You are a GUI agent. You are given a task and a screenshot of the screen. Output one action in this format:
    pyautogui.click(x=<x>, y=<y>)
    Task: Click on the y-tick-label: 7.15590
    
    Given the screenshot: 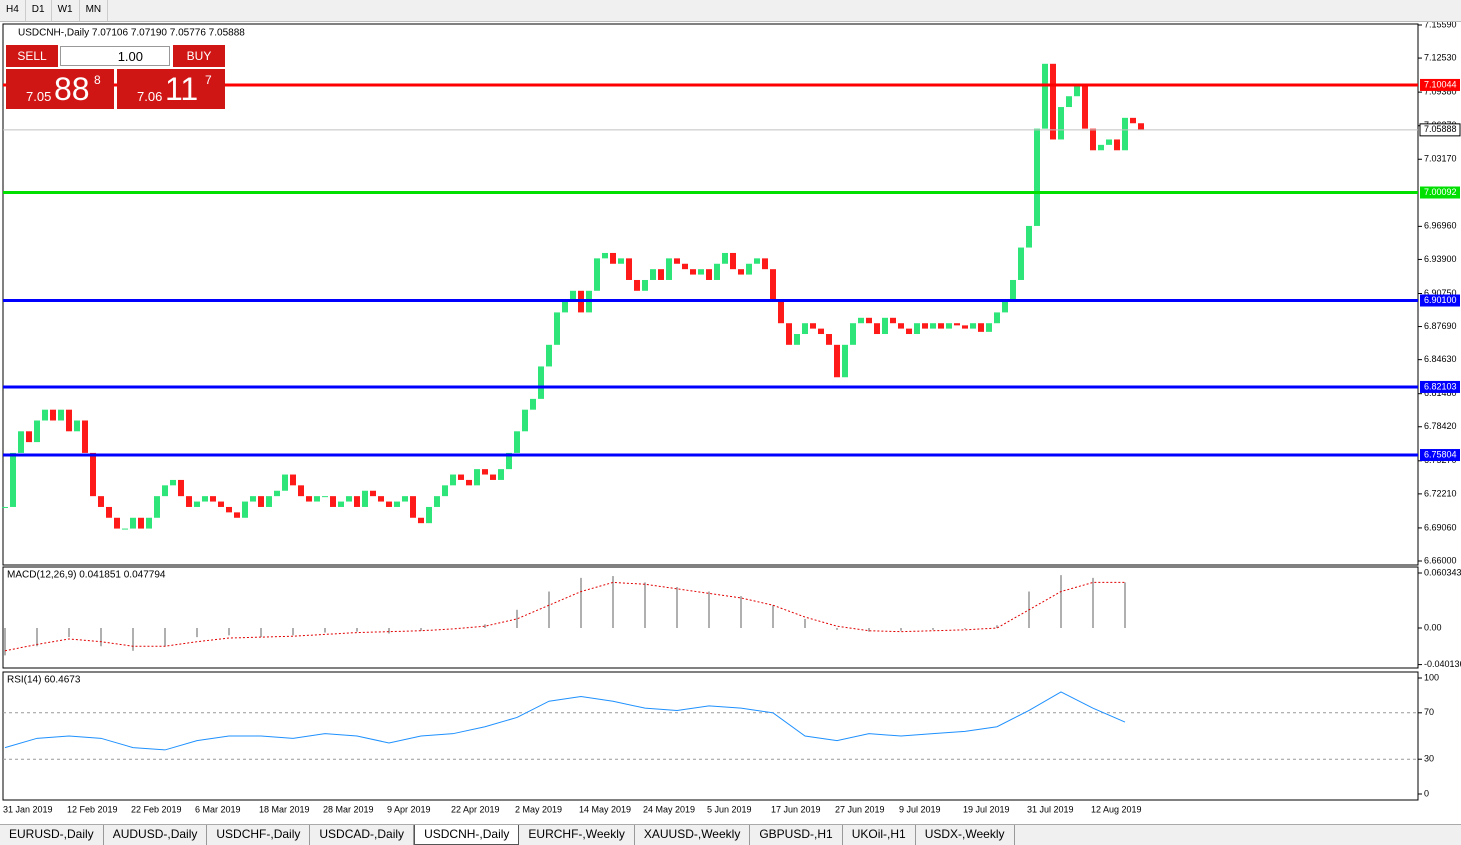 What is the action you would take?
    pyautogui.click(x=1440, y=25)
    